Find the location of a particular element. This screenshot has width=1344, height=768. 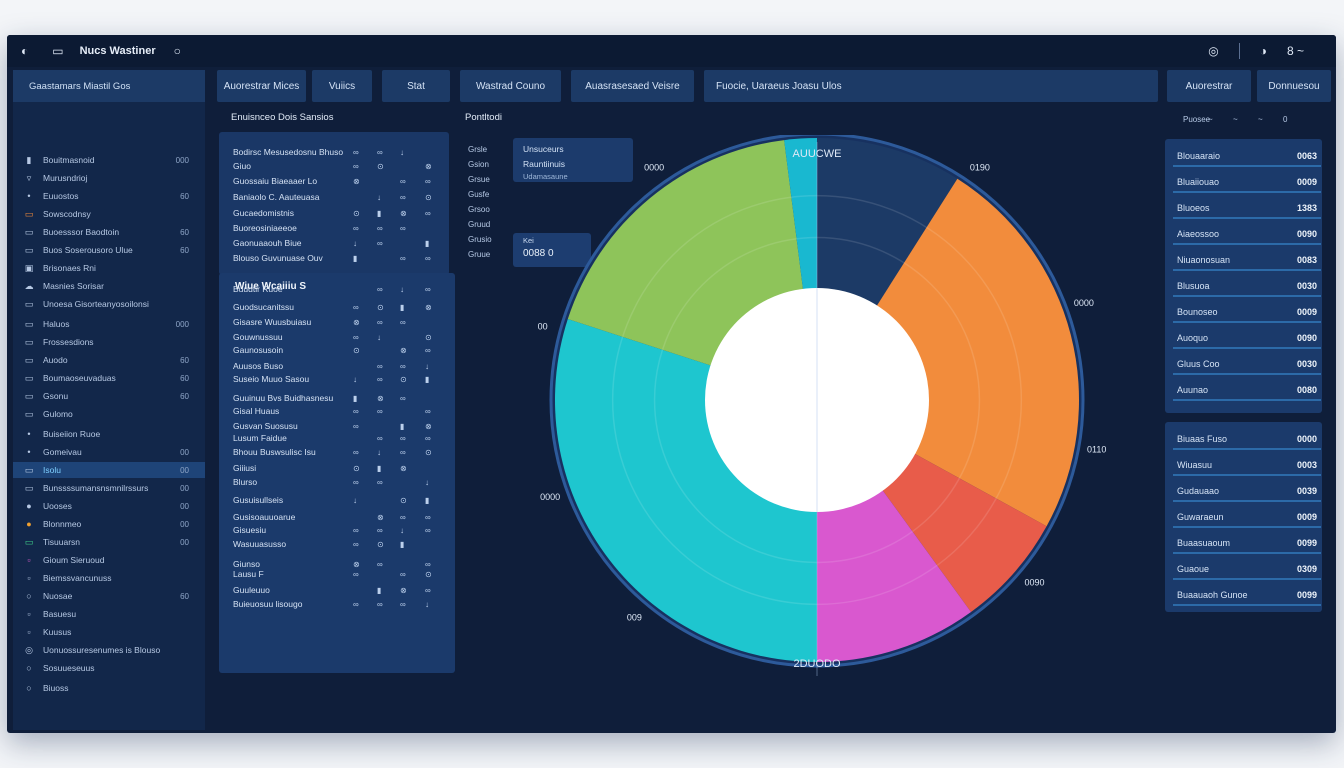

table-row: Gisasre Wuusbuiasu ⊗ ∞ ∞ is located at coordinates (339, 322).